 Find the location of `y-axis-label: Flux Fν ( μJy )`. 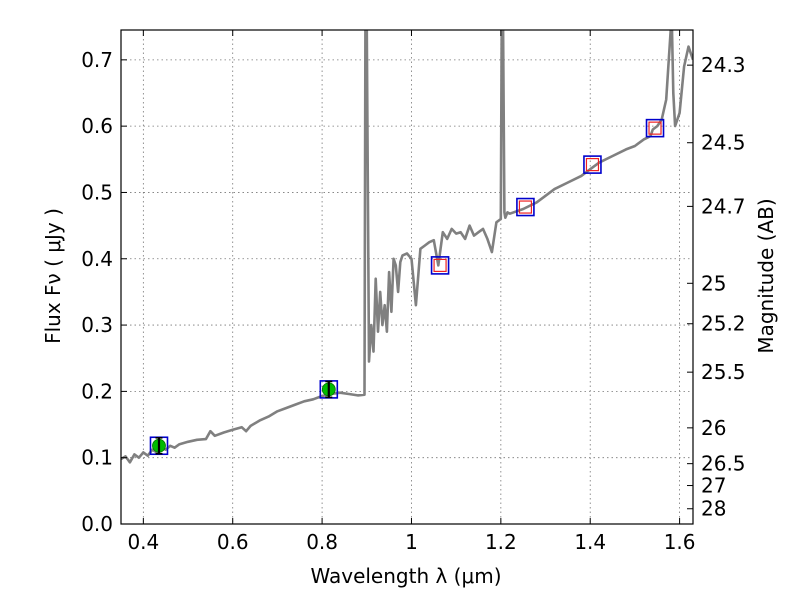

y-axis-label: Flux Fν ( μJy ) is located at coordinates (53, 276).